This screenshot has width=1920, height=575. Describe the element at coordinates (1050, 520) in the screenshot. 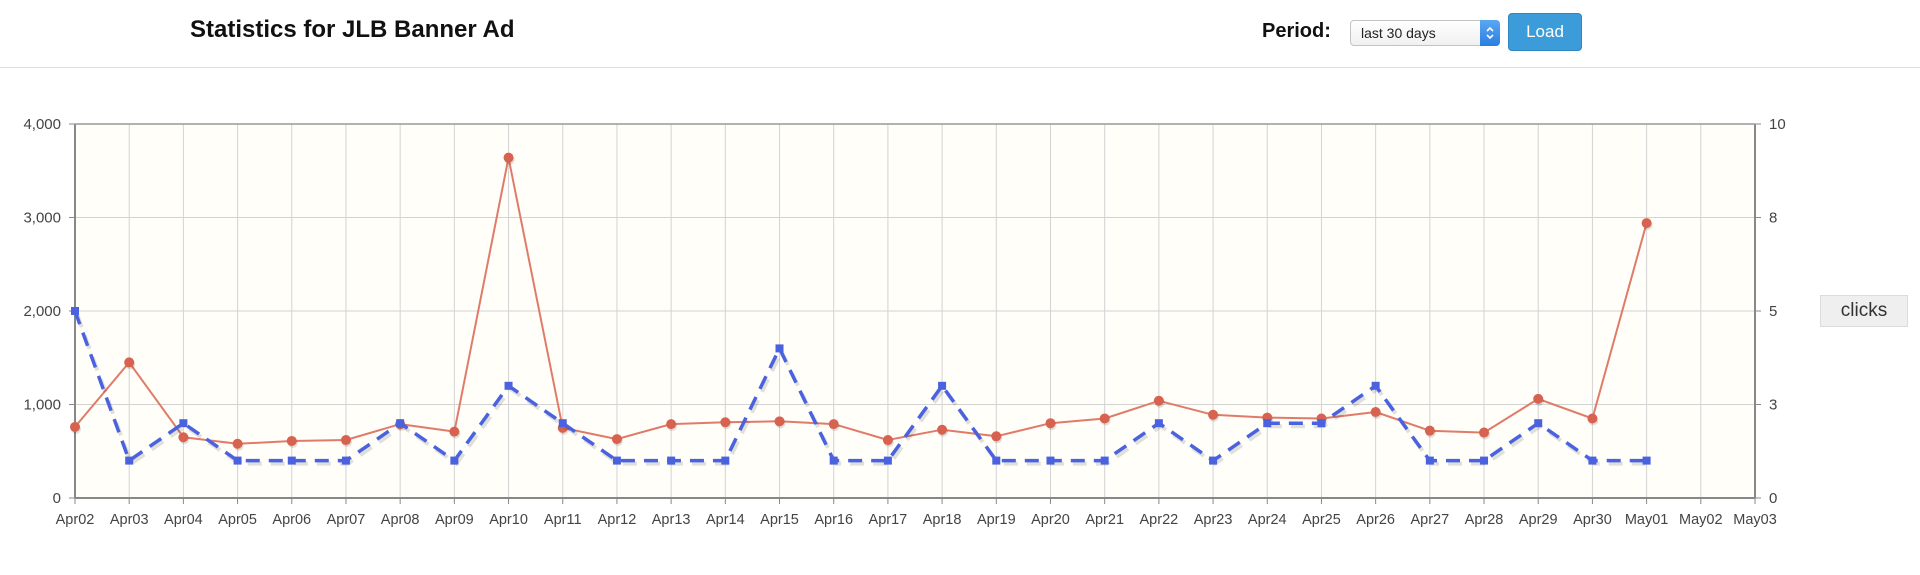

I see `x-tick-label: Apr20` at that location.